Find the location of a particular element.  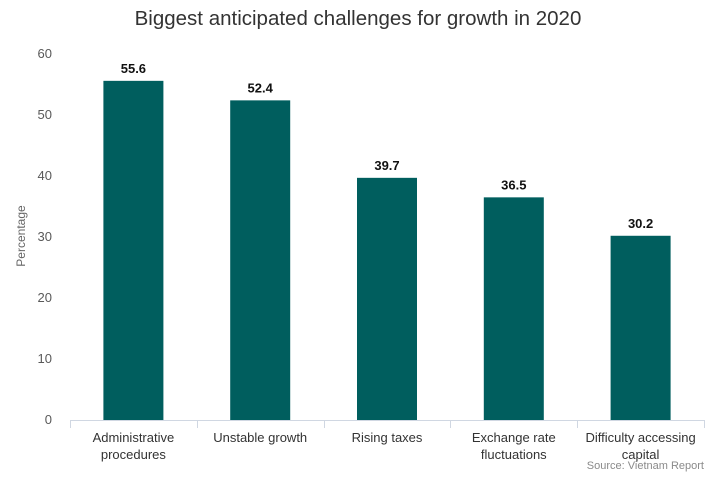

data-label: 39.7 is located at coordinates (386, 165).